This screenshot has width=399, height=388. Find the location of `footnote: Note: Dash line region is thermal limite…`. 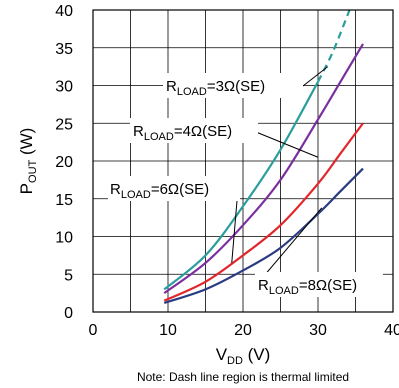

footnote: Note: Dash line region is thermal limite… is located at coordinates (243, 377).